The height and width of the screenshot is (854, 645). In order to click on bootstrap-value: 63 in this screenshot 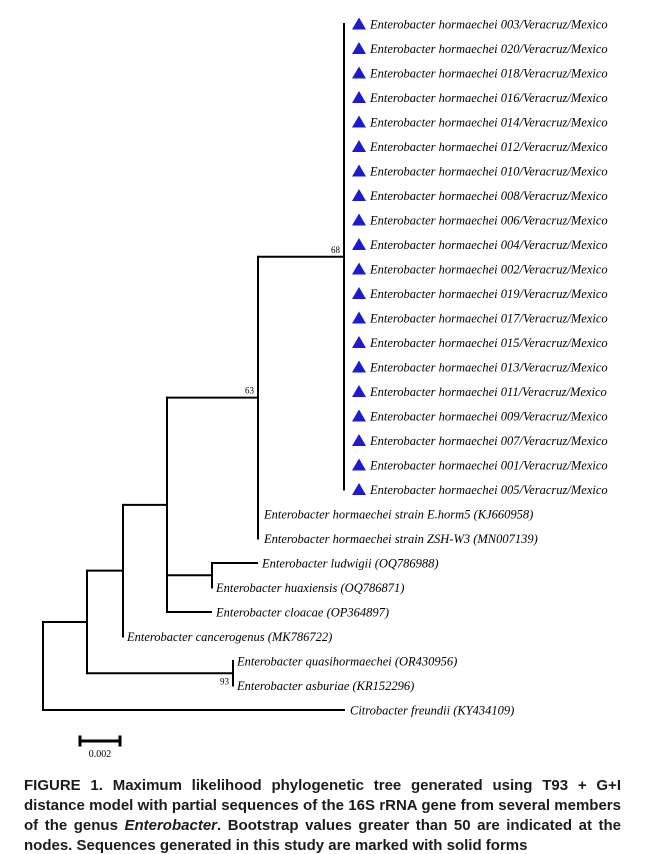, I will do `click(250, 391)`.